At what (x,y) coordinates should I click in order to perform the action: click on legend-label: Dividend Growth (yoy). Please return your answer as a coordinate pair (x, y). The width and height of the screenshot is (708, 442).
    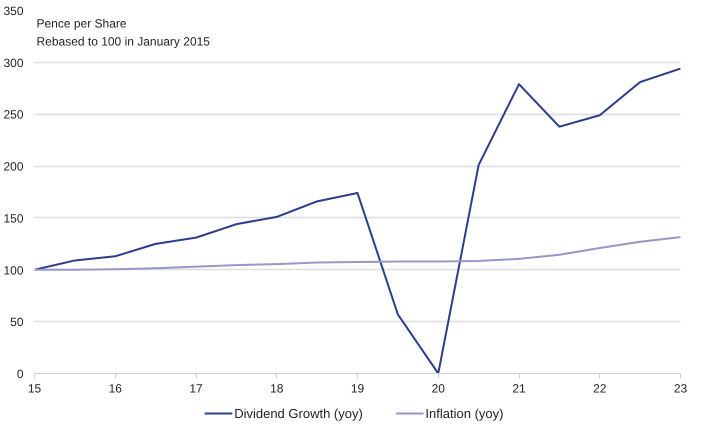
    Looking at the image, I should click on (298, 413).